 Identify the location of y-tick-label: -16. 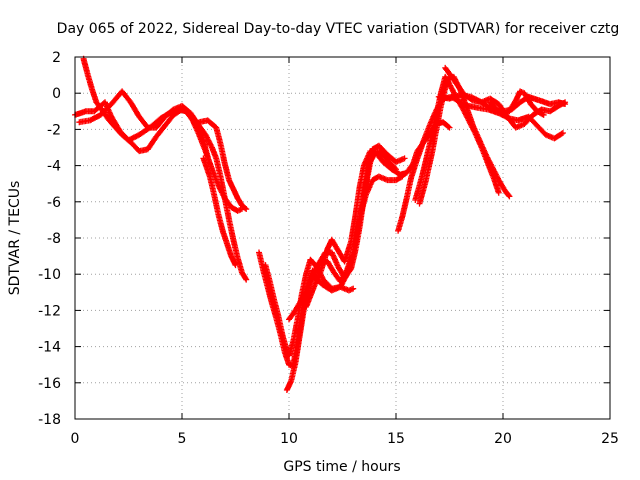
(49, 384).